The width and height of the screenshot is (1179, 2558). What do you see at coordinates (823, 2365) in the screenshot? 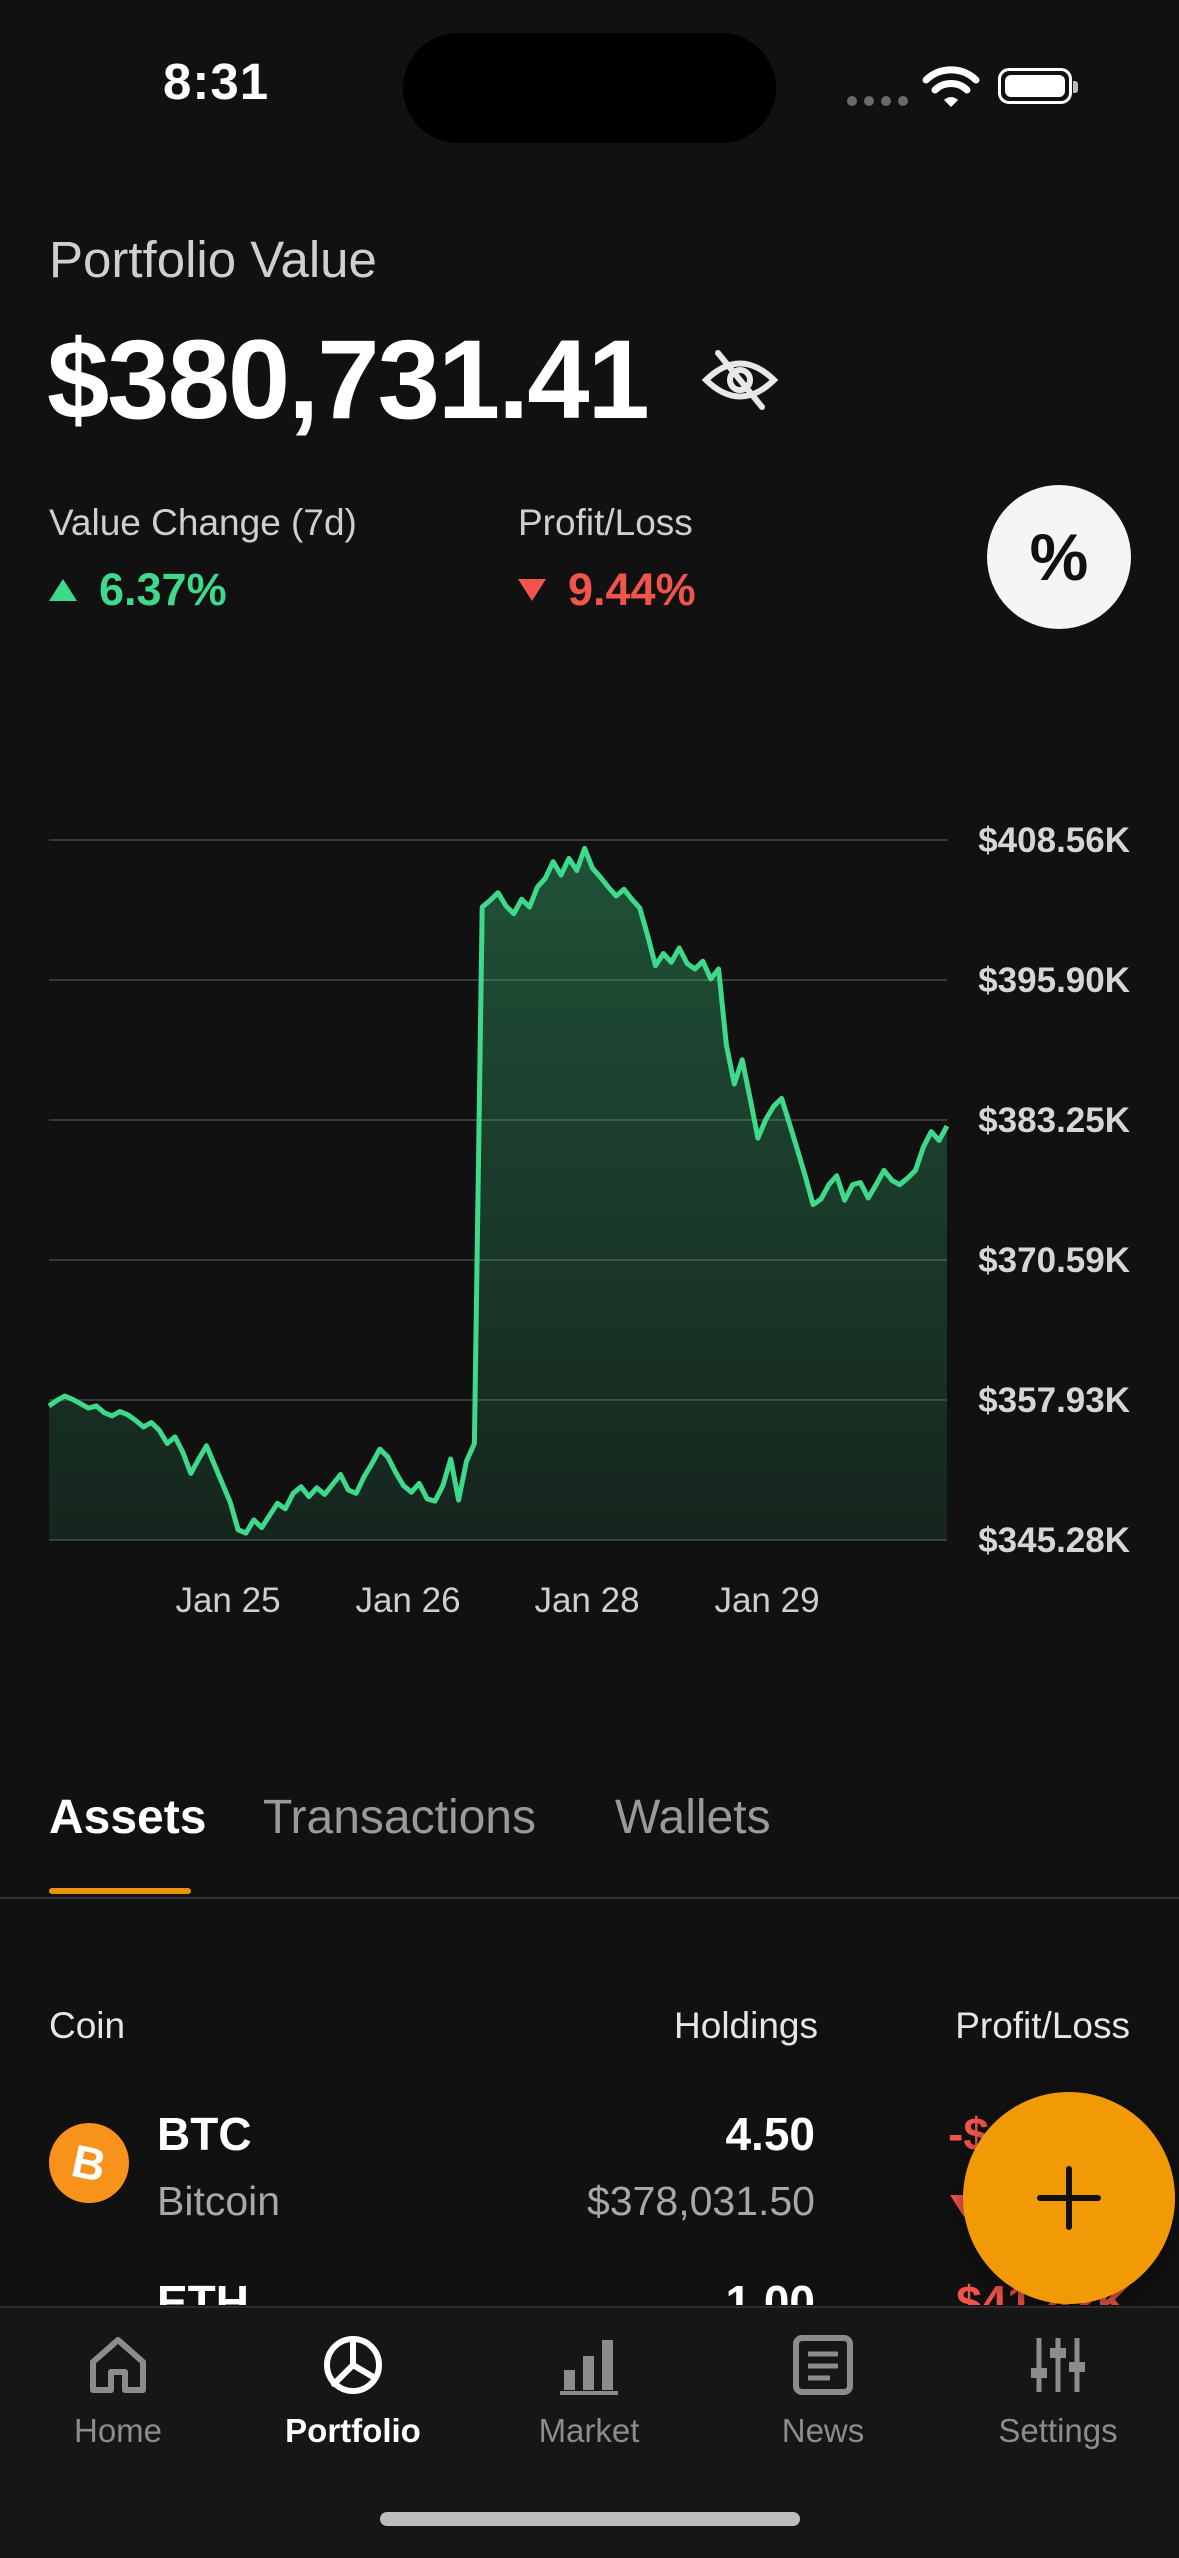
I see `newspaper-icon` at bounding box center [823, 2365].